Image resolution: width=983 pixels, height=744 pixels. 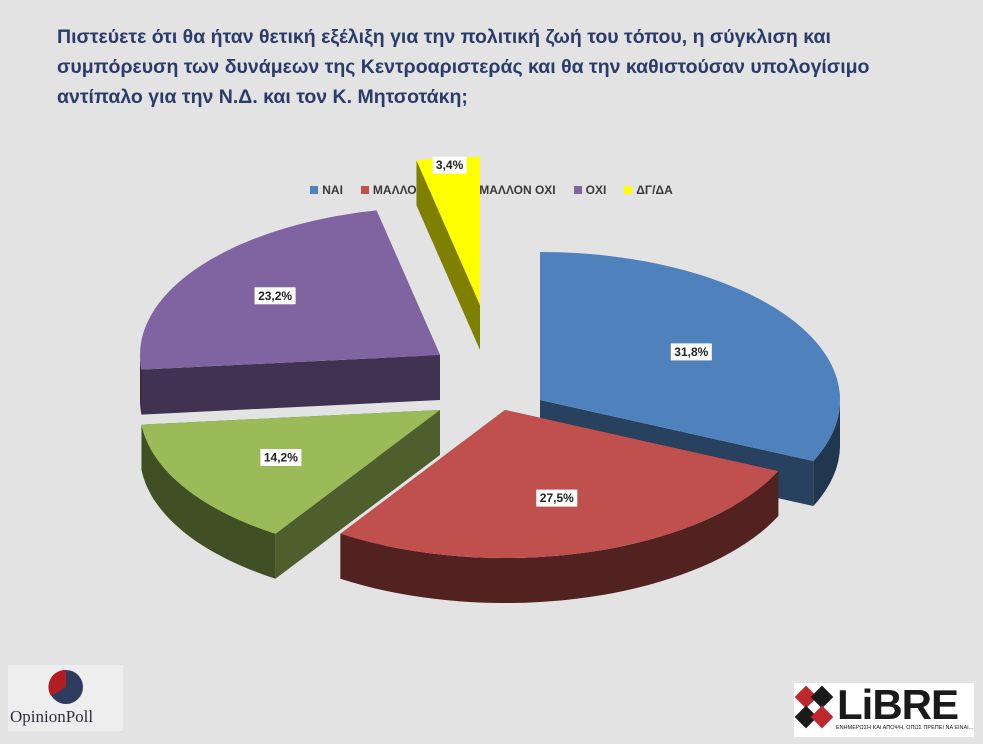 I want to click on opinionpoll-logo-icon, so click(x=65, y=686).